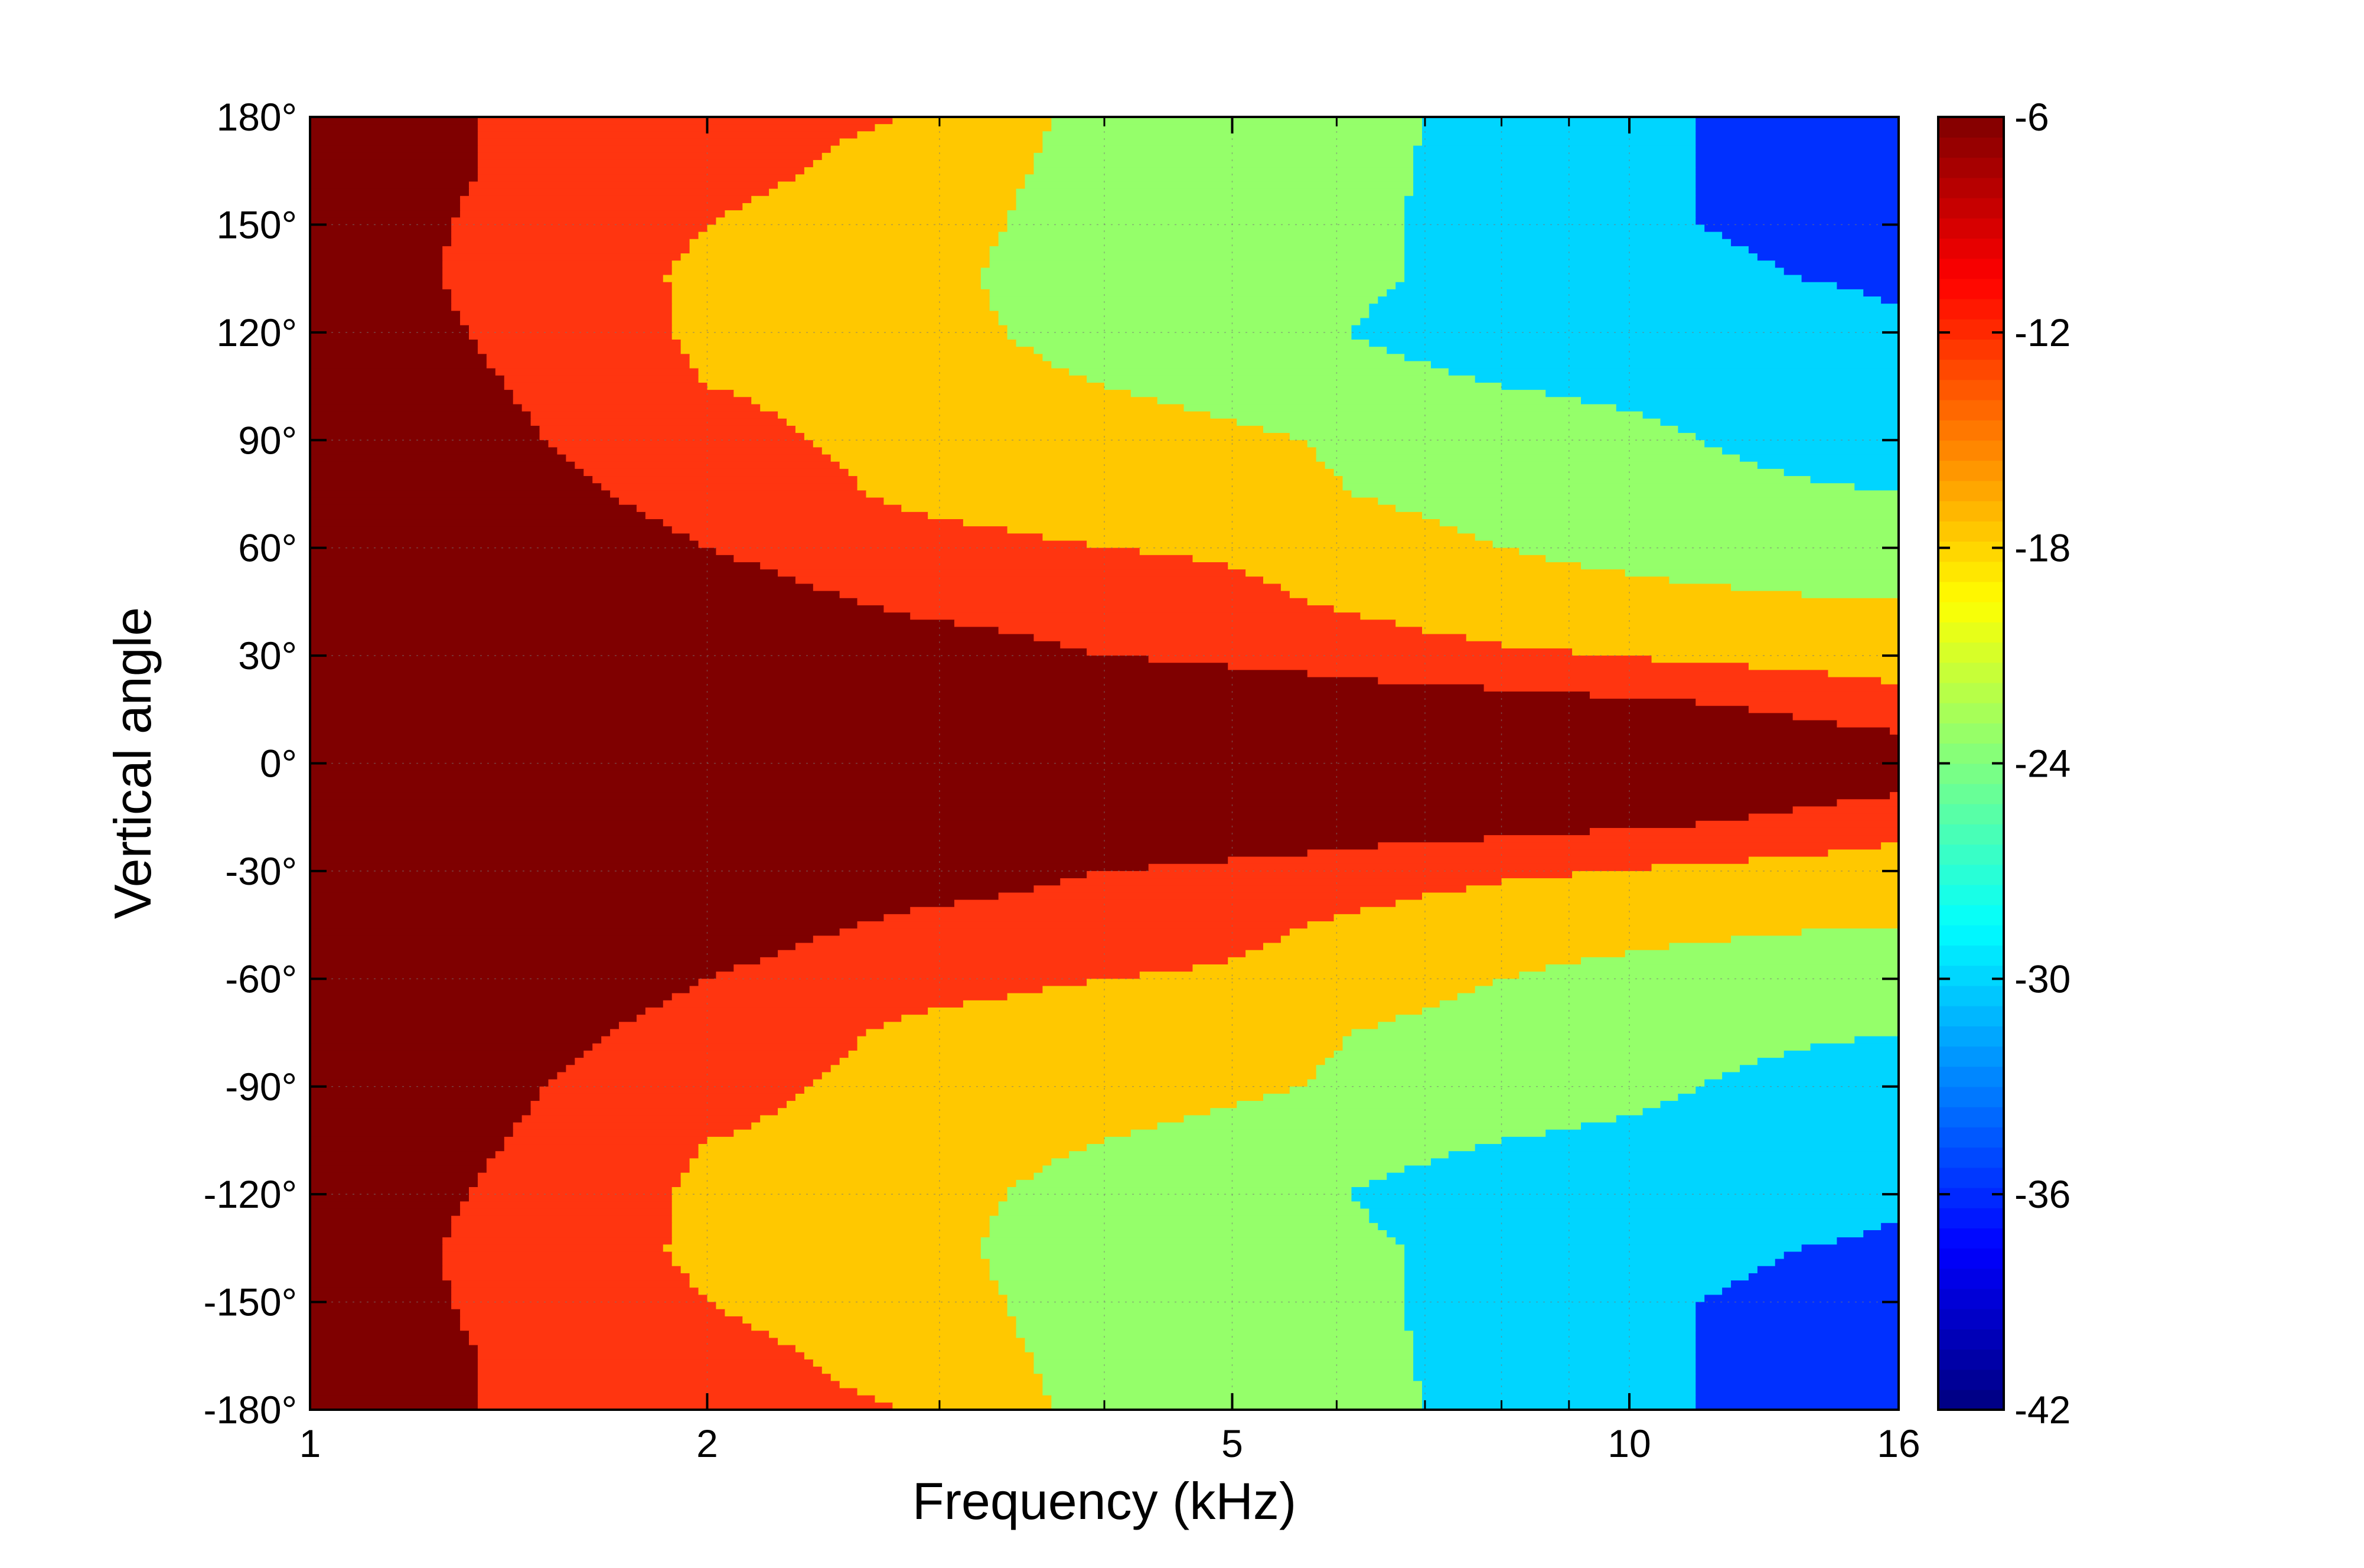 This screenshot has height=1568, width=2364. Describe the element at coordinates (251, 1410) in the screenshot. I see `y-tick-label: -180°` at that location.